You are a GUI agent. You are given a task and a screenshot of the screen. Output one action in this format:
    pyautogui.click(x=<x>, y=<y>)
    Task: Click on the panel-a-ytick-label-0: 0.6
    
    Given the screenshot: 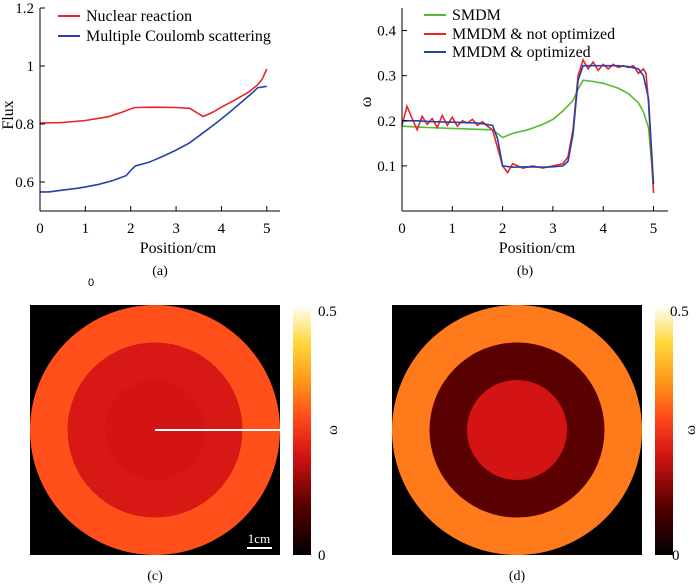 What is the action you would take?
    pyautogui.click(x=24, y=183)
    